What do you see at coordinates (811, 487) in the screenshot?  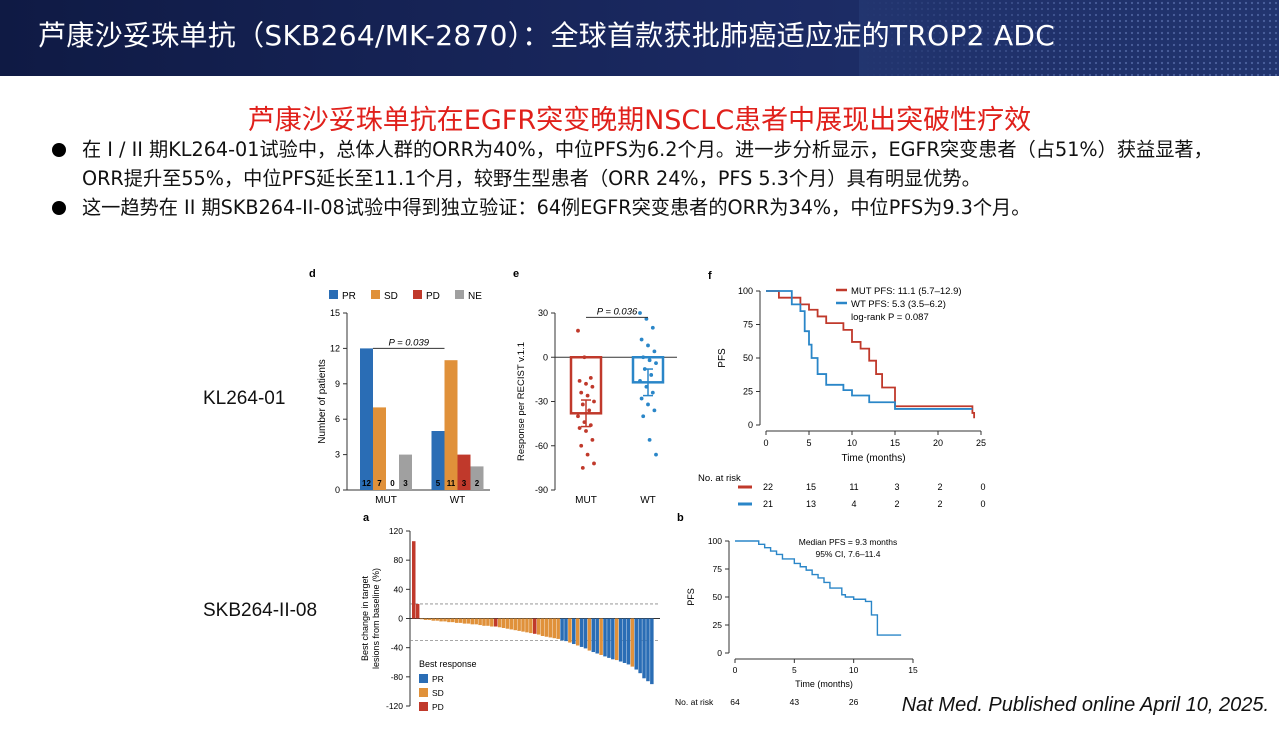 I see `risk-value: 15` at bounding box center [811, 487].